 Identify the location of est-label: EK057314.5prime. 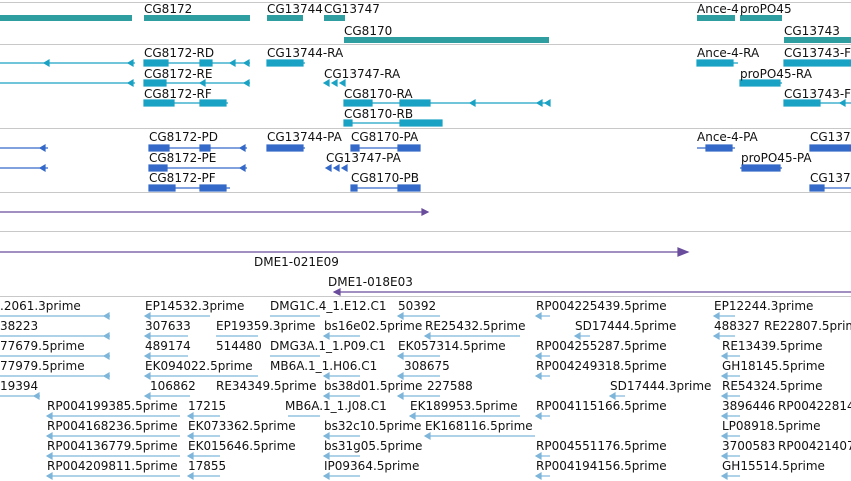
(452, 346).